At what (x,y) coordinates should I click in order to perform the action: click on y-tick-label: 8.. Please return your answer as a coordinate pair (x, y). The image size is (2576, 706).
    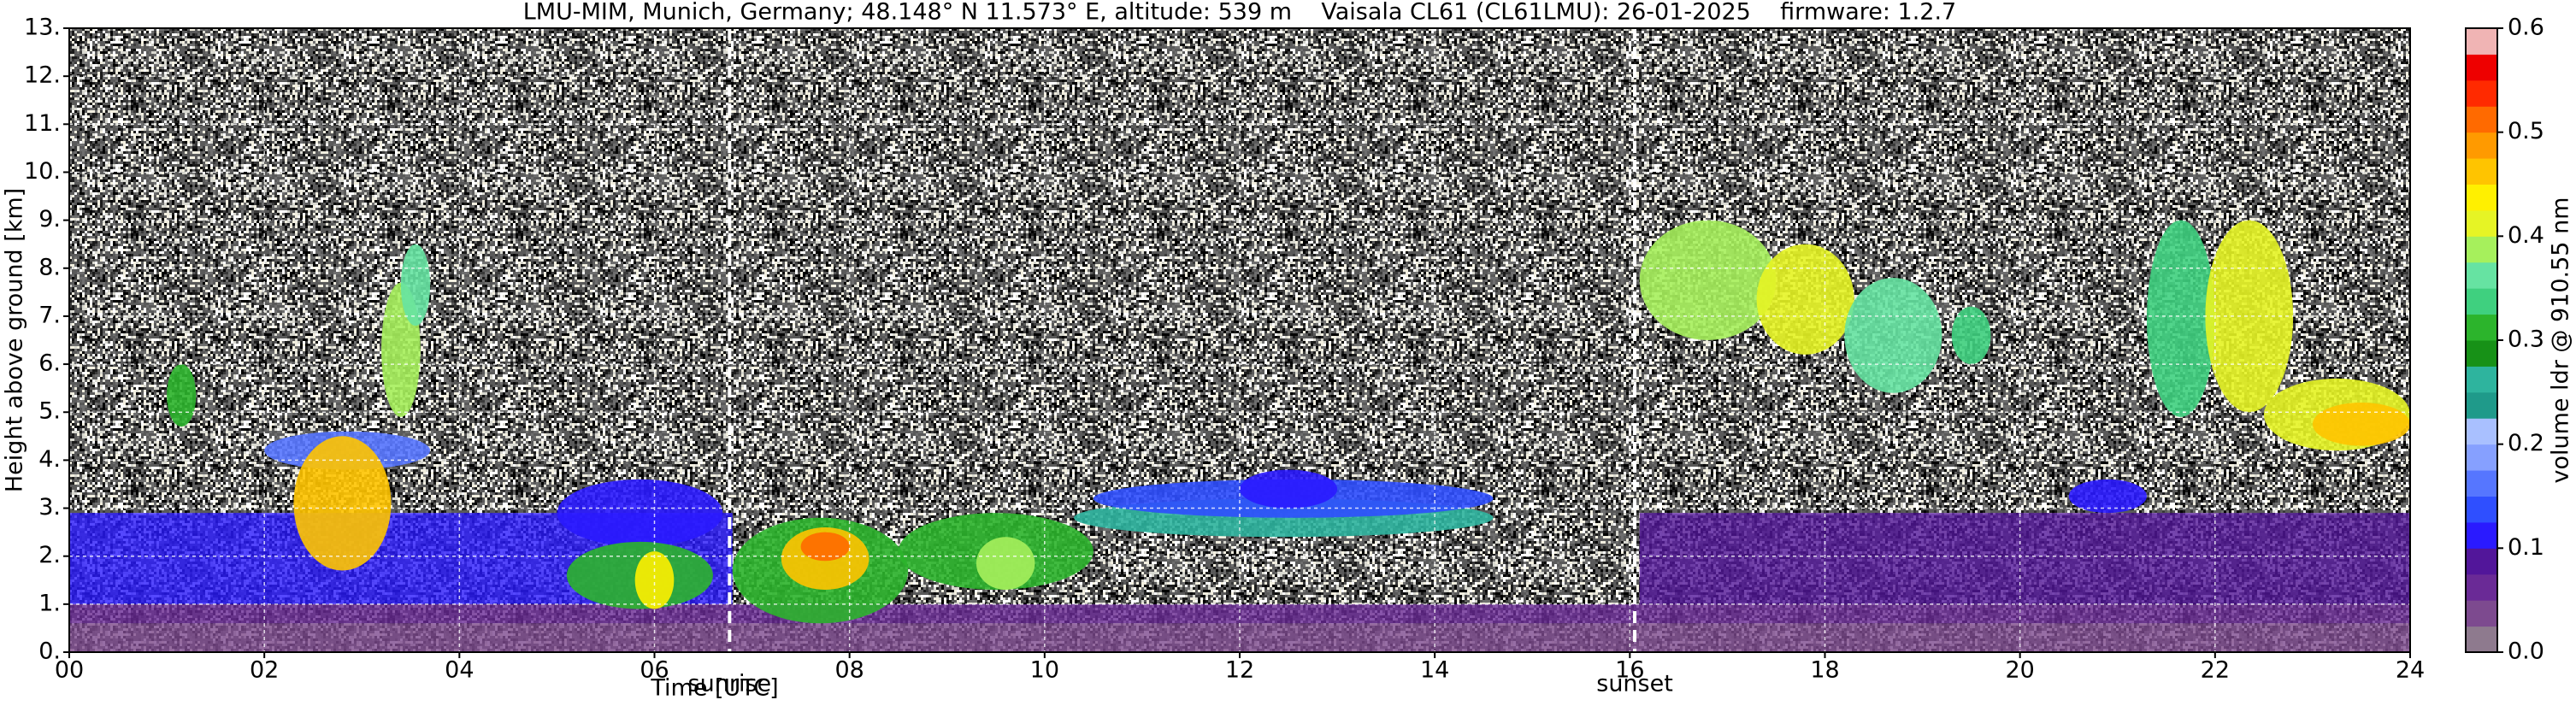
    Looking at the image, I should click on (49, 267).